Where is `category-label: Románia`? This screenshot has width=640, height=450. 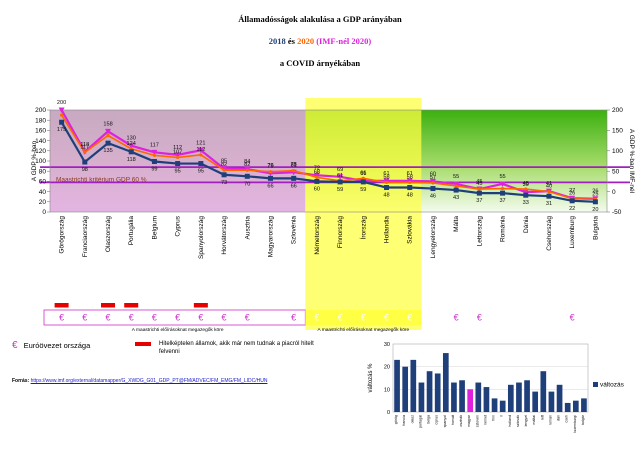 category-label: Románia is located at coordinates (503, 229).